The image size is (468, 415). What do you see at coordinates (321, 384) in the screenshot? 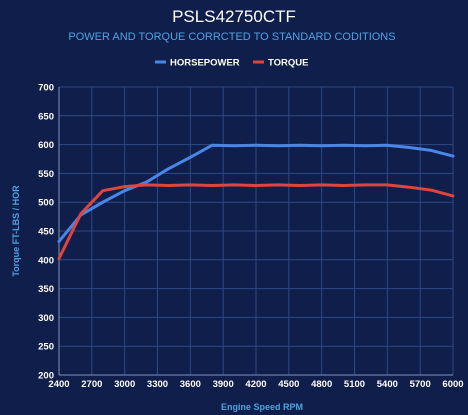
I see `x-tick-label: 4800` at bounding box center [321, 384].